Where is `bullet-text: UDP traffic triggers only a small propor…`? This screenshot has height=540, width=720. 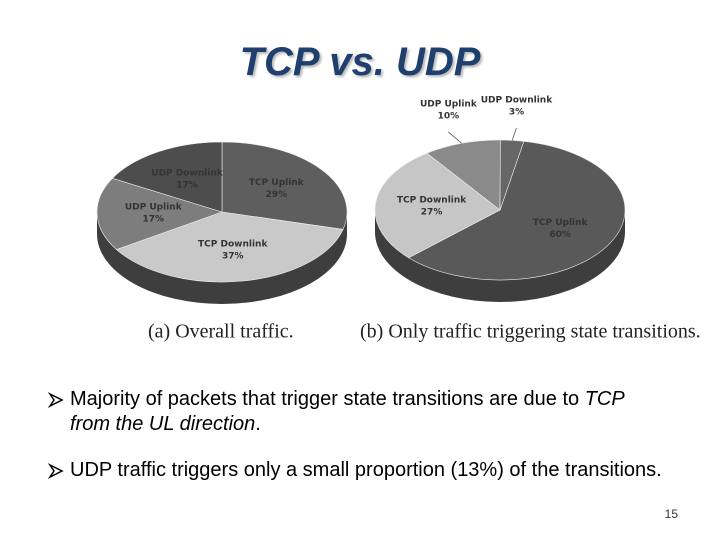 bullet-text: UDP traffic triggers only a small propor… is located at coordinates (369, 470).